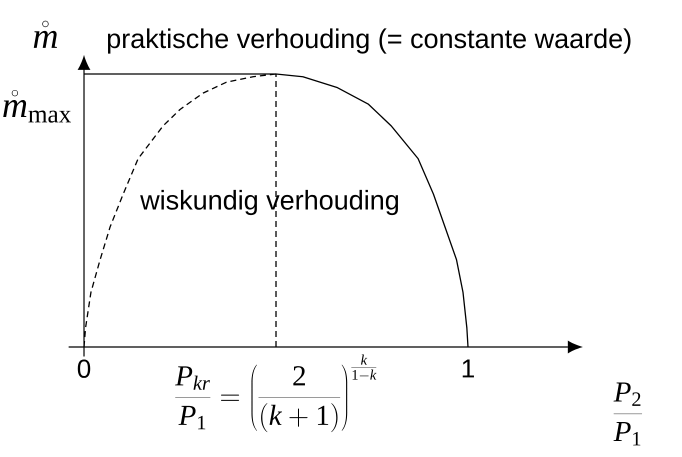 The image size is (682, 457). What do you see at coordinates (84, 369) in the screenshot?
I see `x-tick-label: 0` at bounding box center [84, 369].